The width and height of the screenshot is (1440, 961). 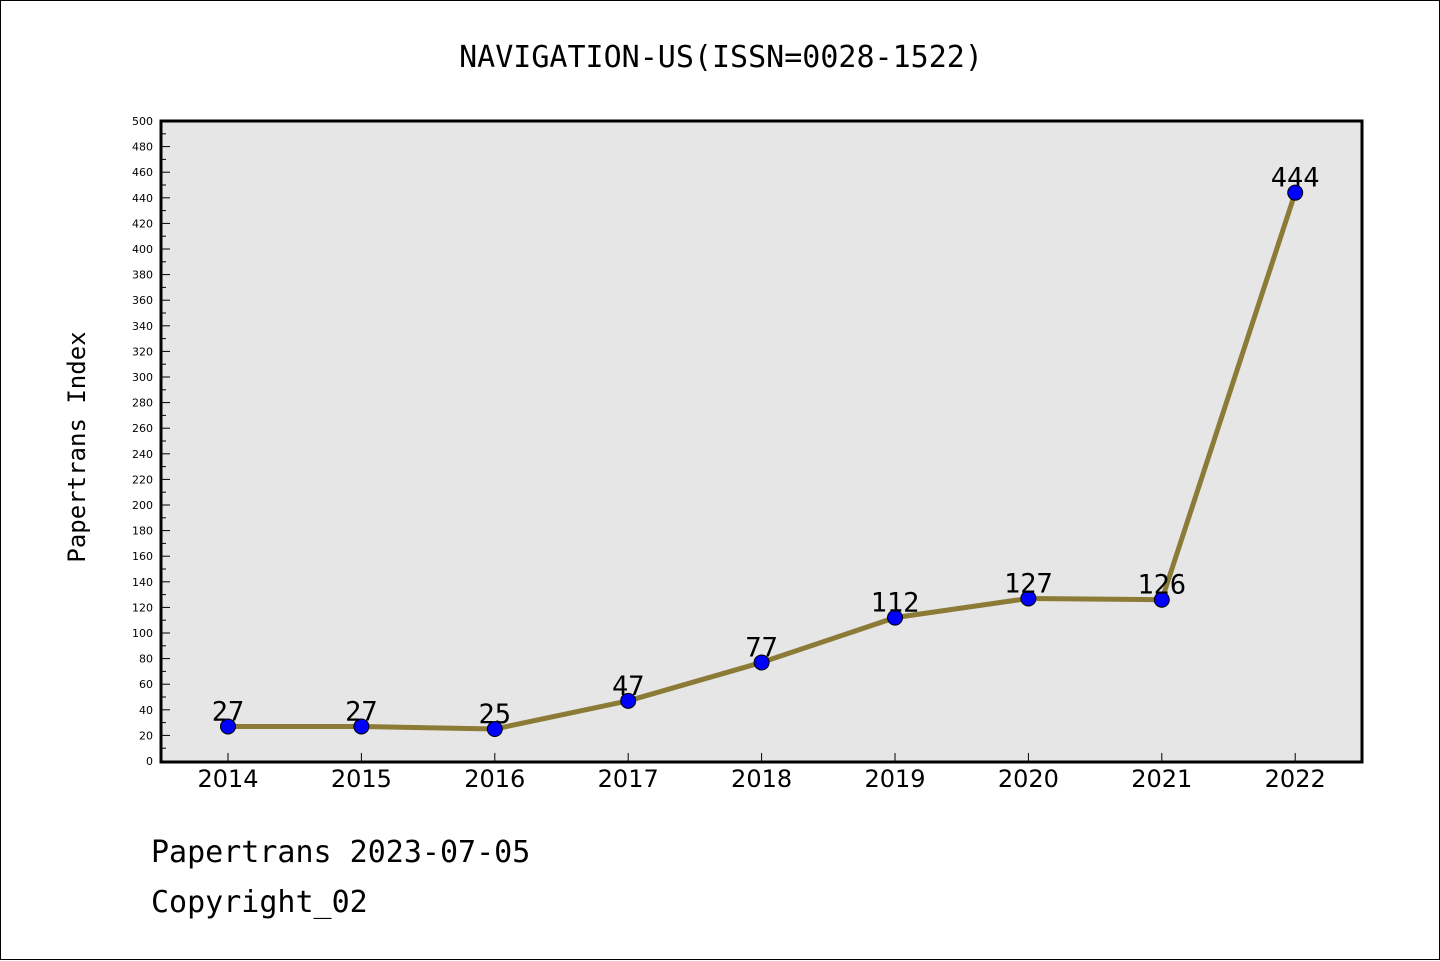 What do you see at coordinates (761, 779) in the screenshot?
I see `x-tick-label: 2018` at bounding box center [761, 779].